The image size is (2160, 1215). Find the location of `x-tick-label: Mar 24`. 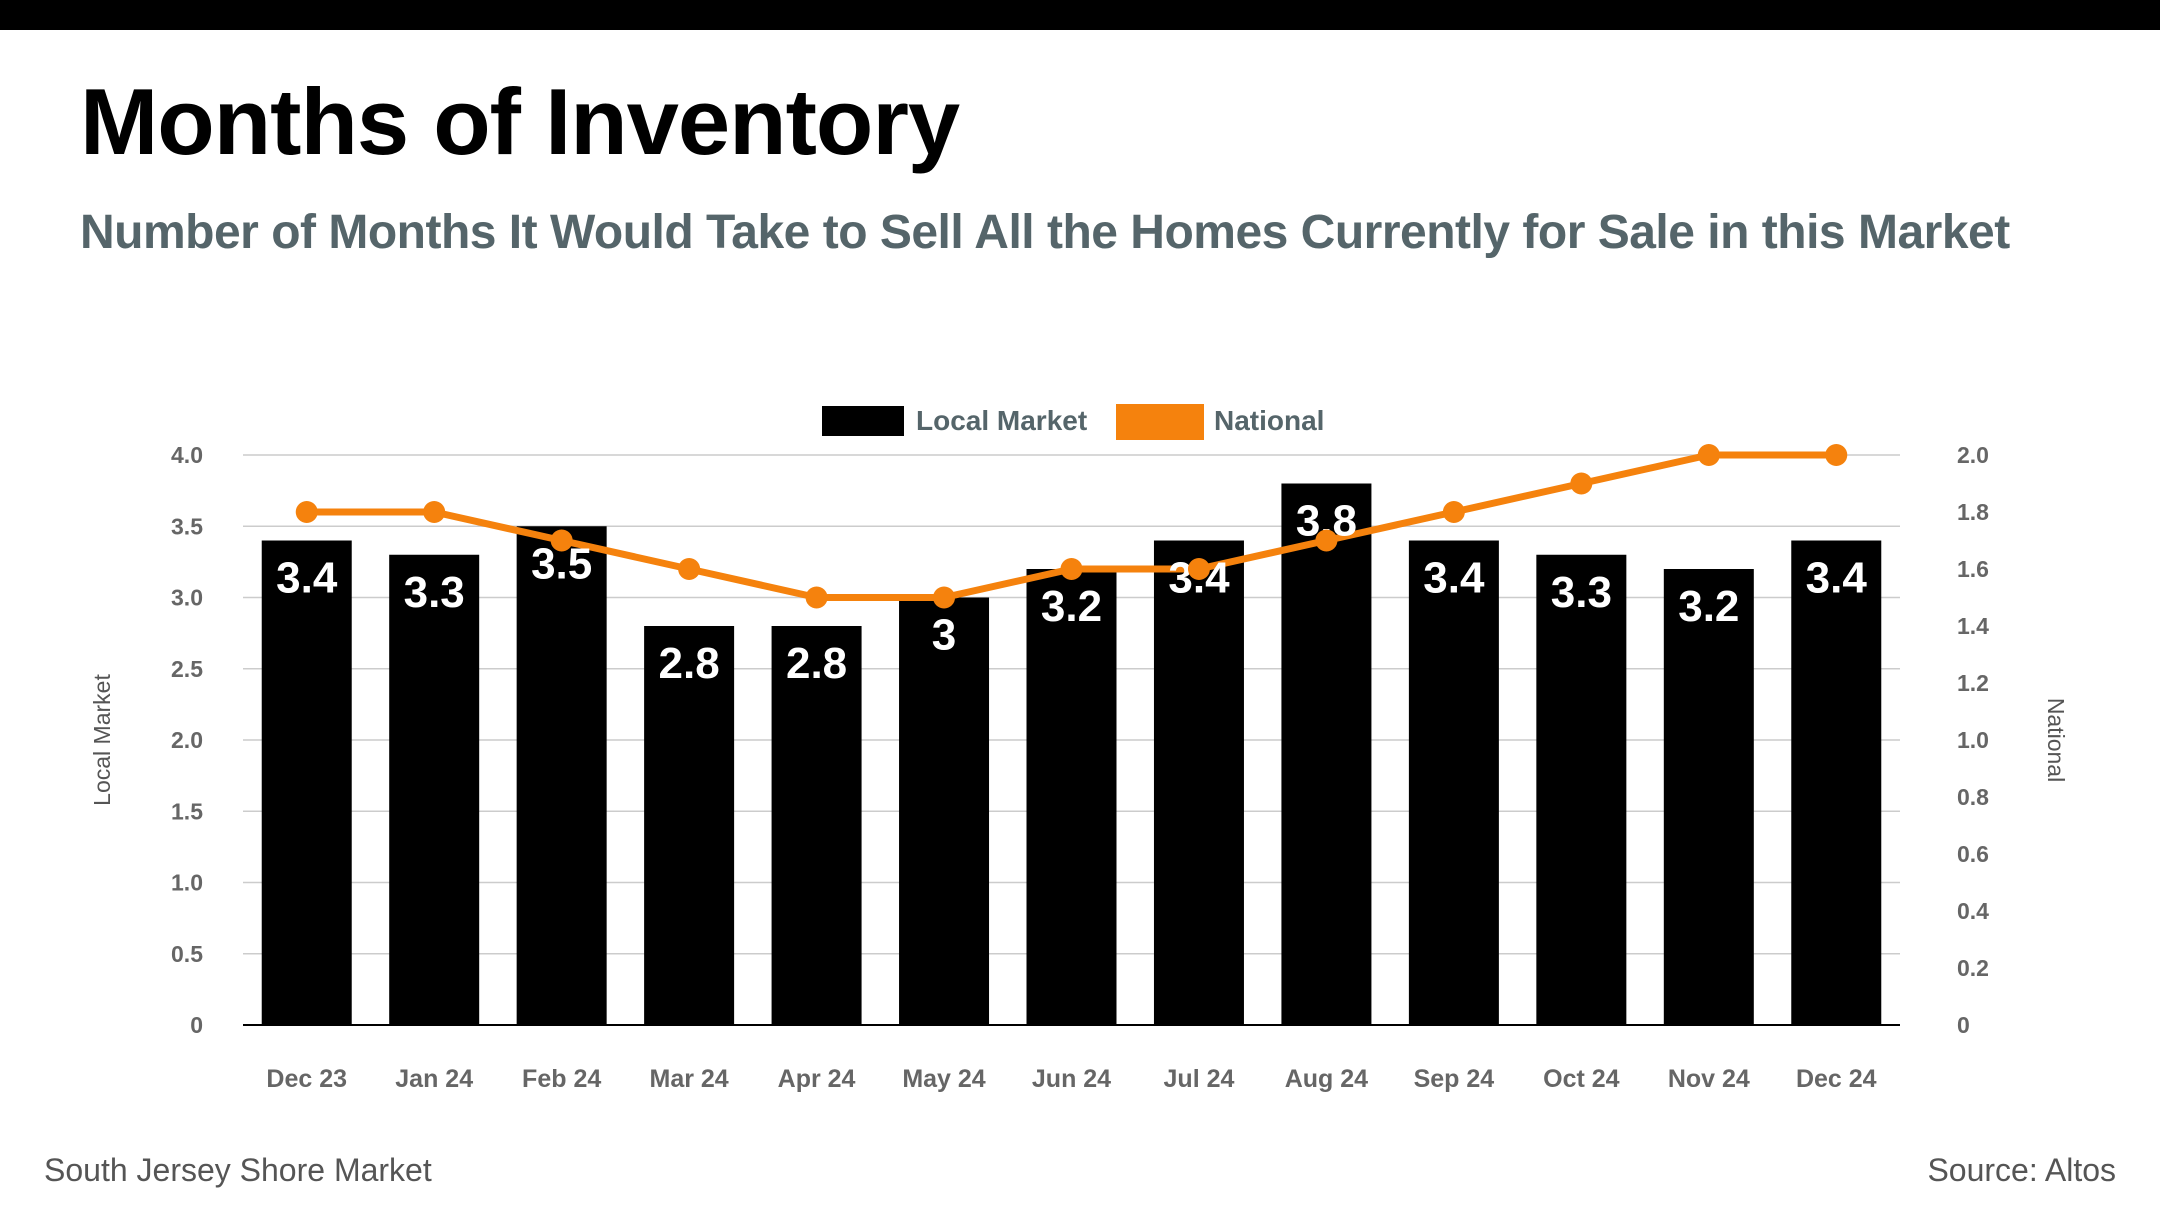

x-tick-label: Mar 24 is located at coordinates (689, 1079).